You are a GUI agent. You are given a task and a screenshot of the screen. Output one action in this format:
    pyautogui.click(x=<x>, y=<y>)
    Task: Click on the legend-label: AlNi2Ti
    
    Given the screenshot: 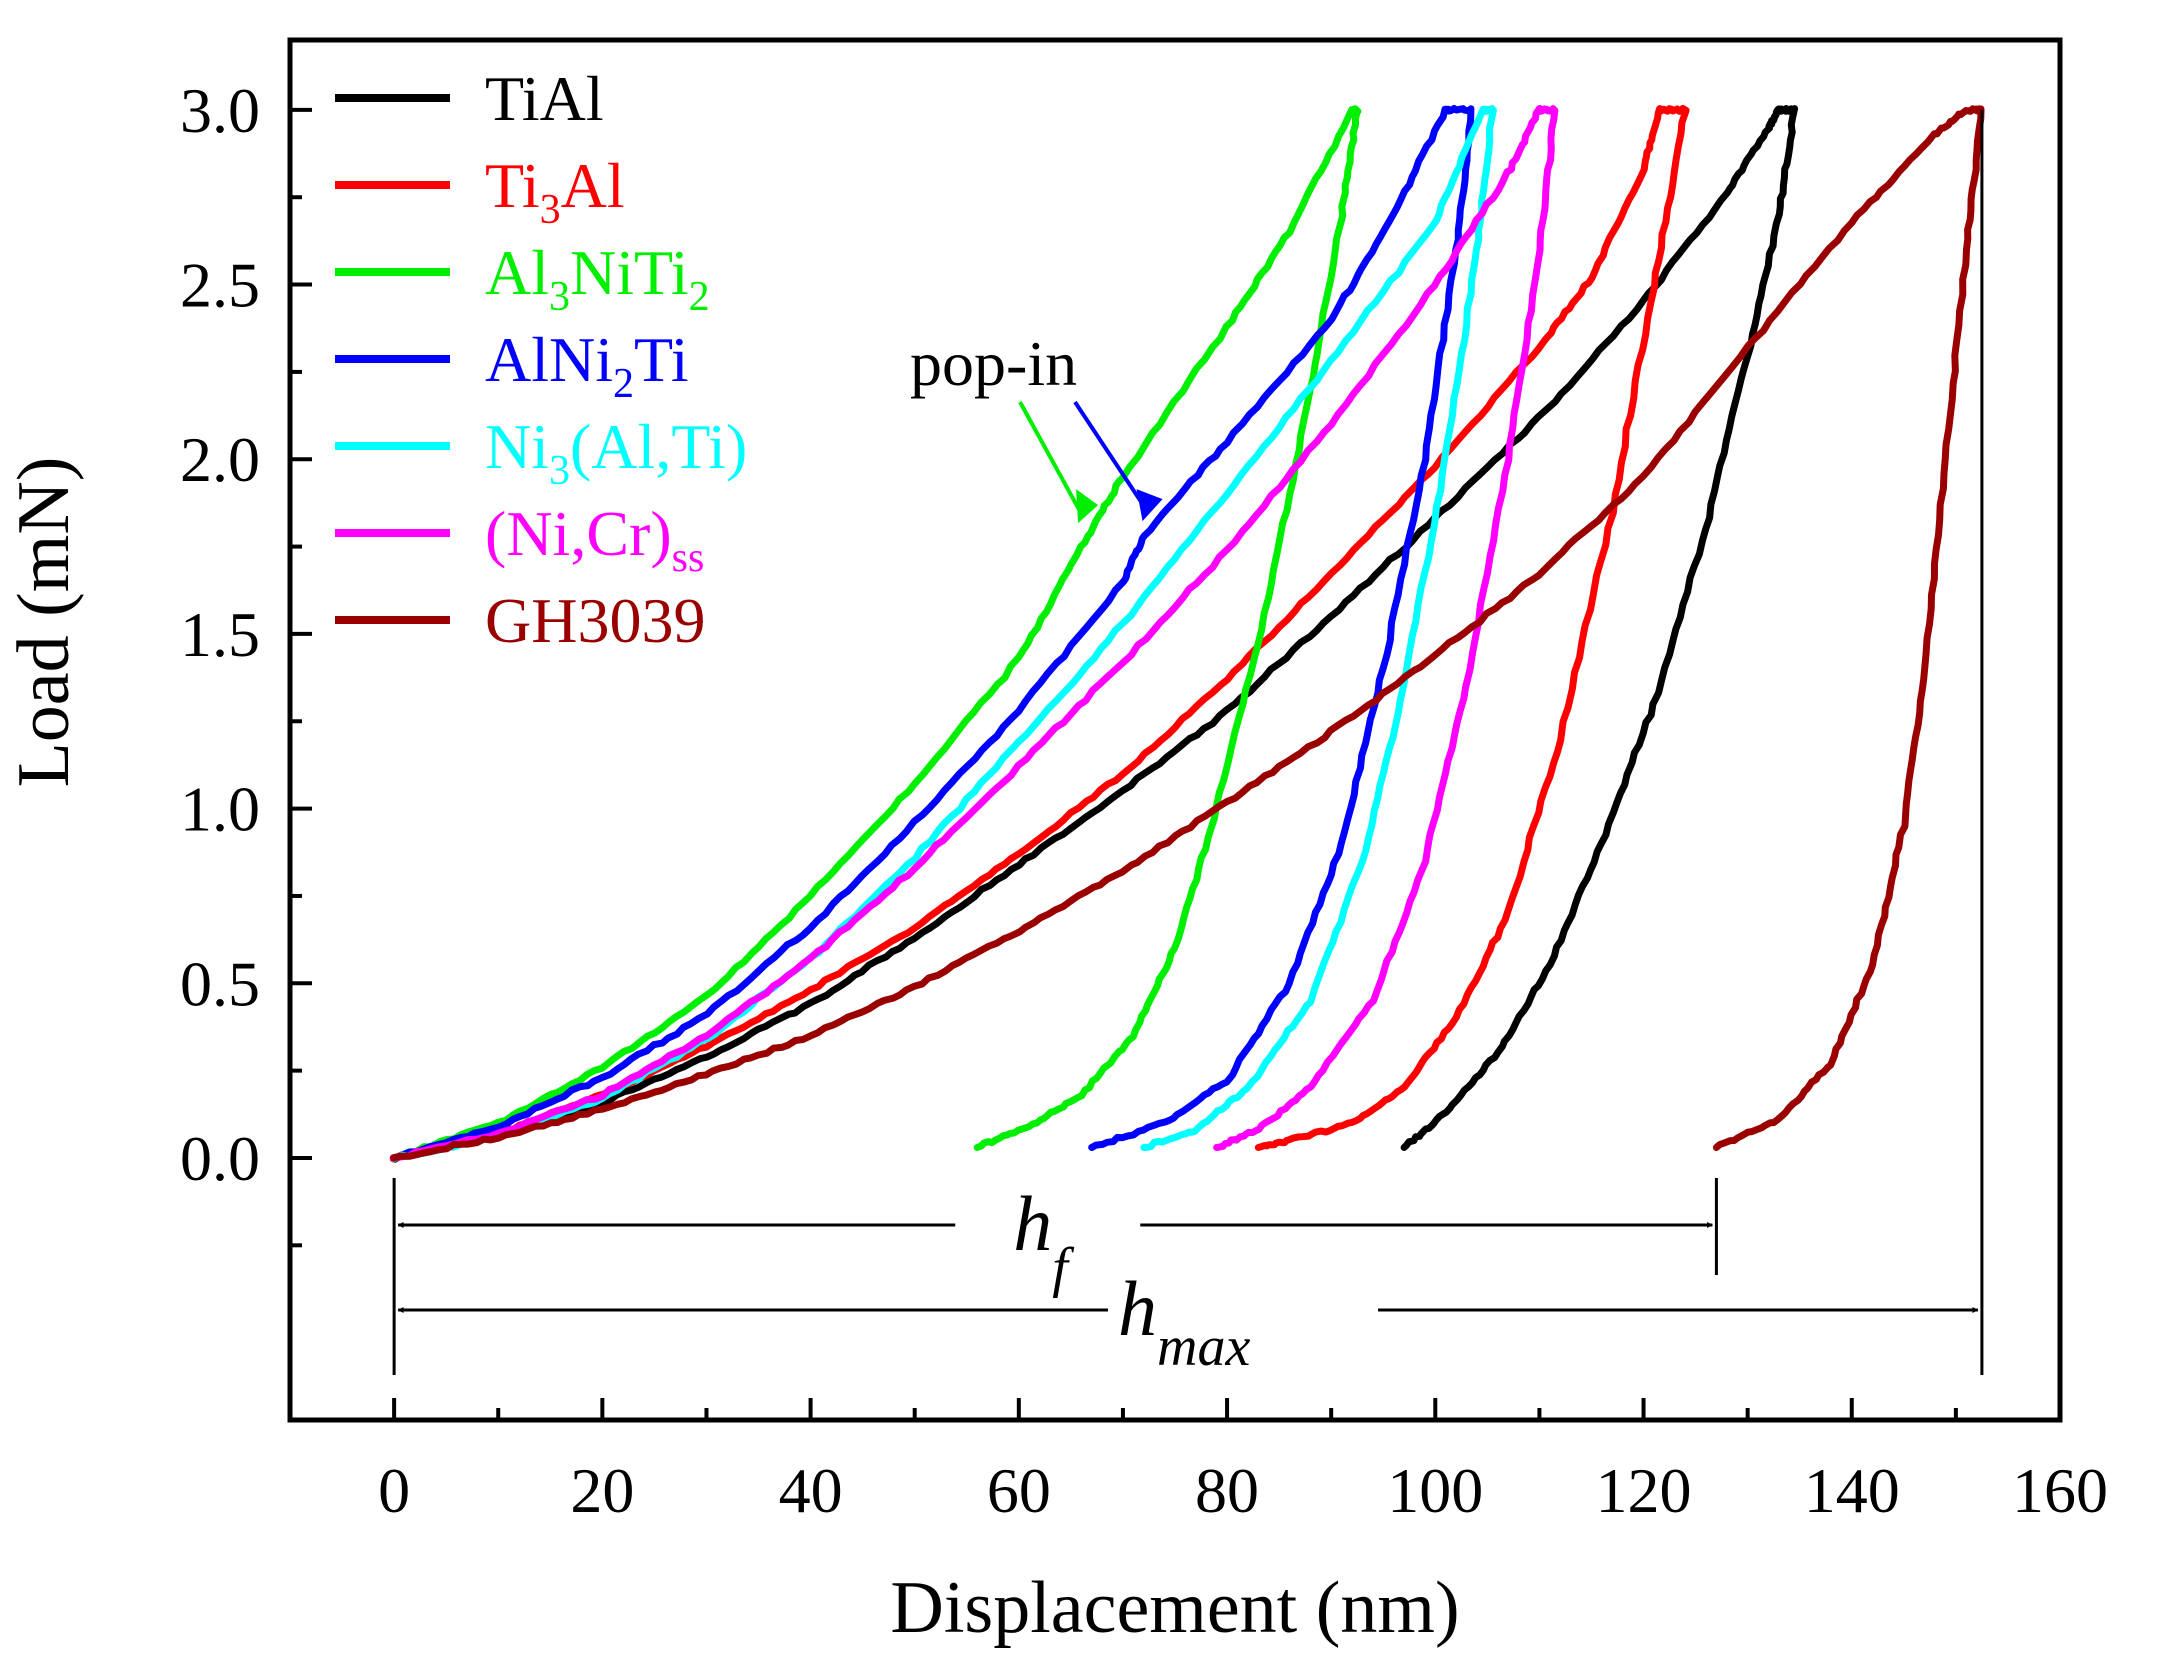 What is the action you would take?
    pyautogui.click(x=587, y=365)
    